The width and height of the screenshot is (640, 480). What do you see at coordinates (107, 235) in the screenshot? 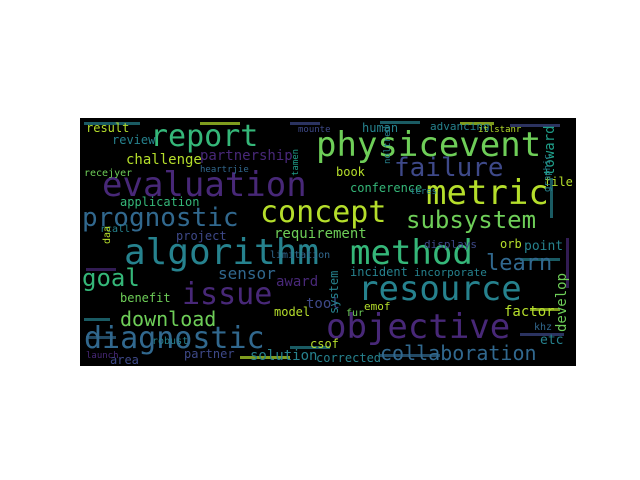
I see `word: daa` at bounding box center [107, 235].